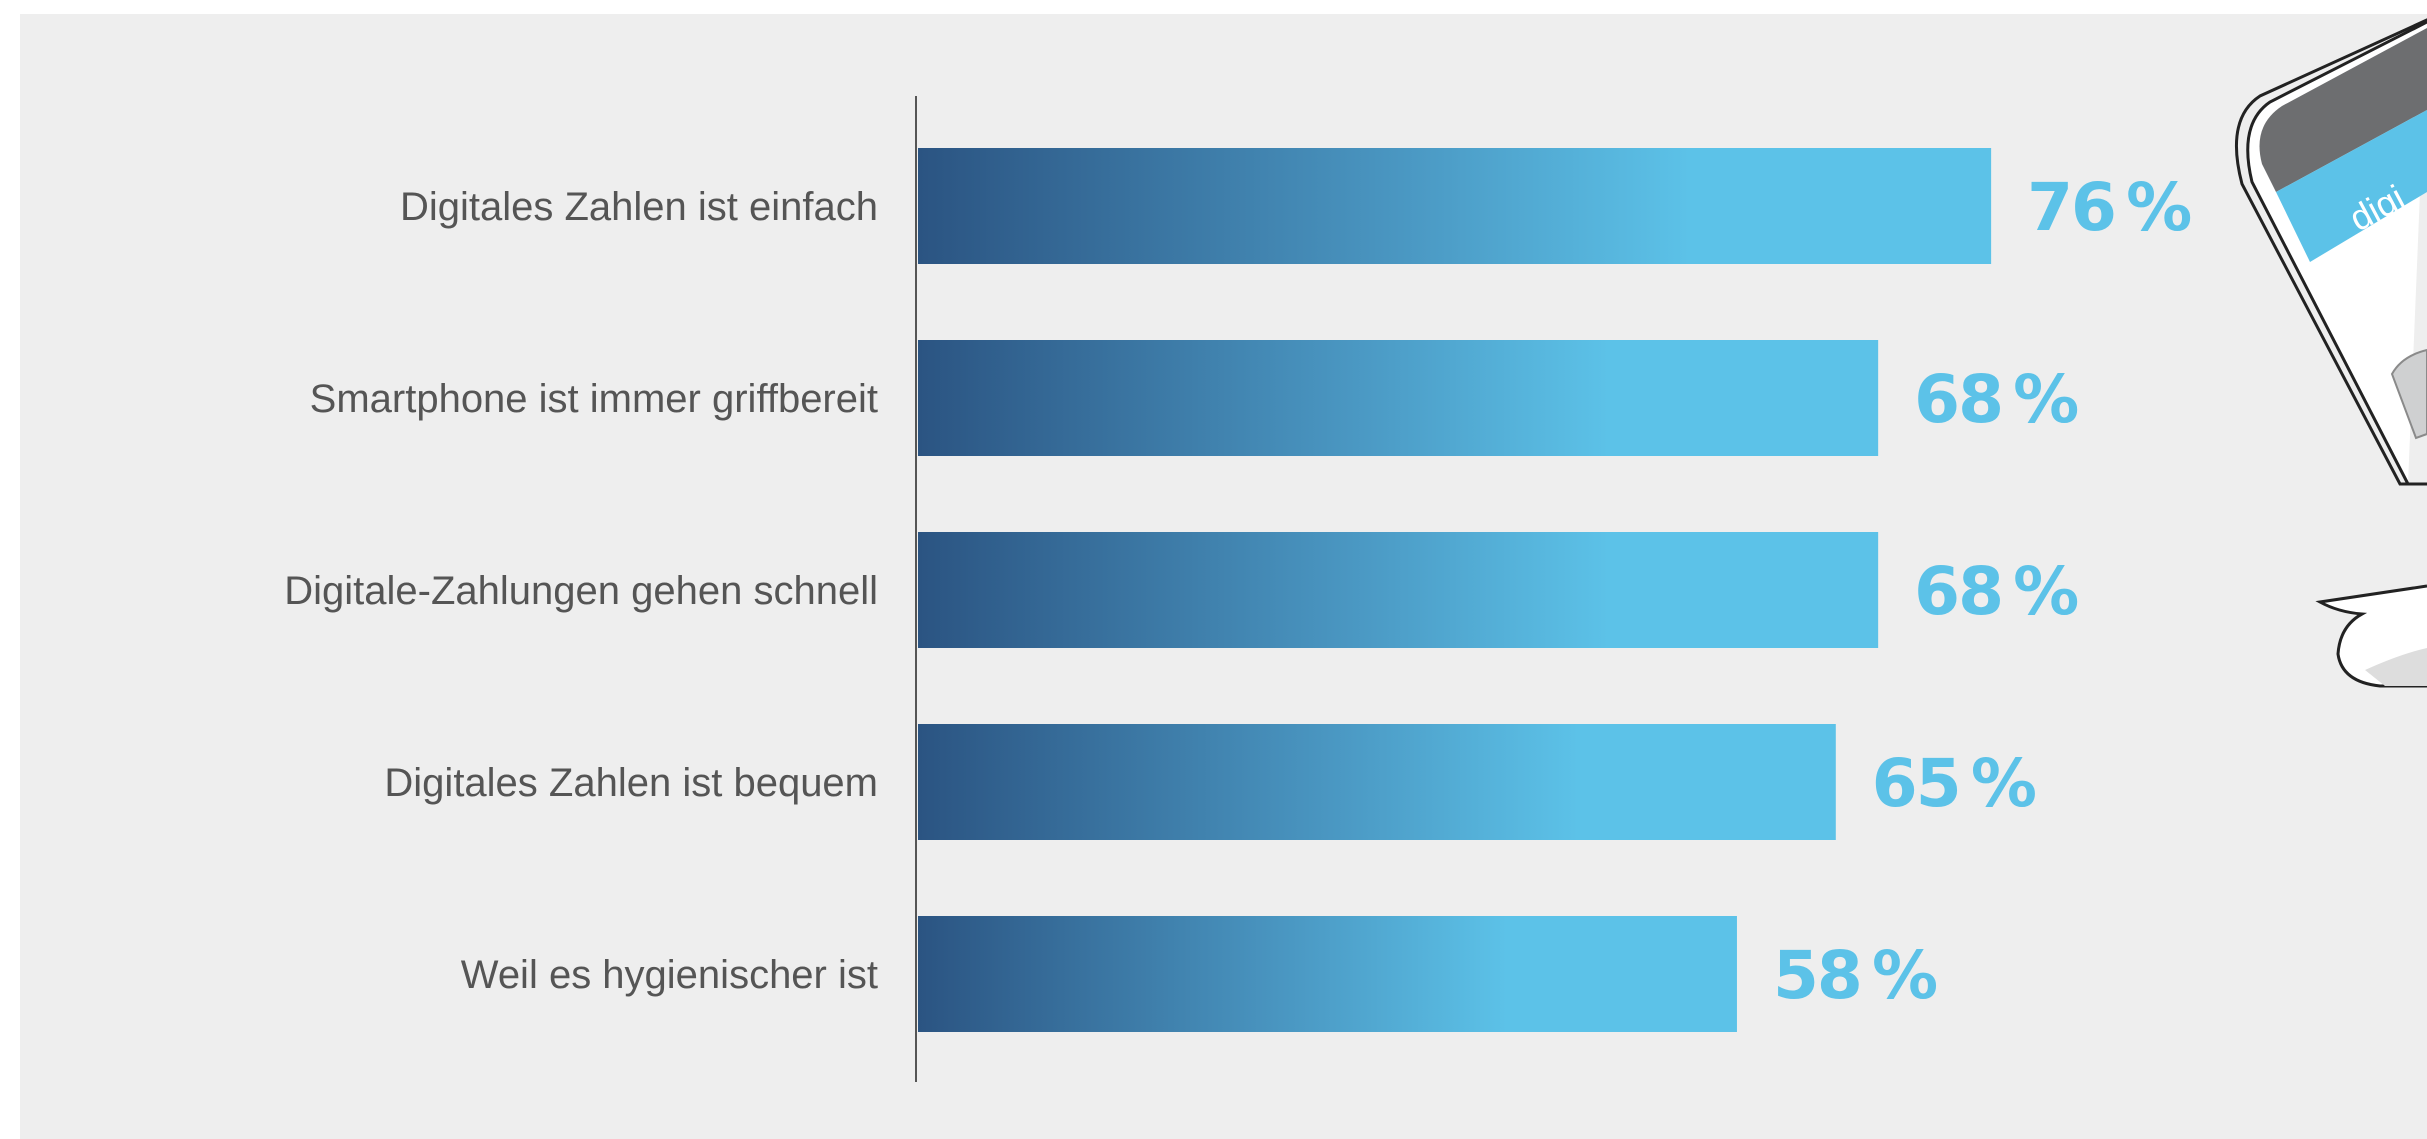 This screenshot has height=1139, width=2427. What do you see at coordinates (2408, 394) in the screenshot?
I see `phone-screen-card` at bounding box center [2408, 394].